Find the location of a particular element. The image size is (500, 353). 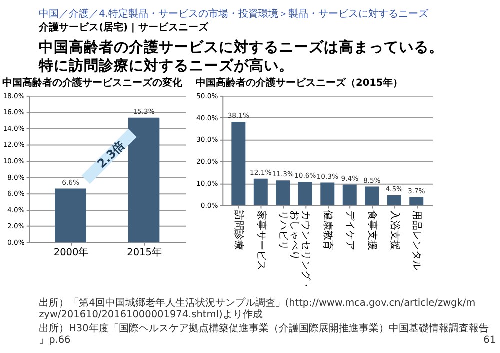

text: 中国／介護／4.特定製品・サービスの市場・投資環境＞製品・サービスに対するニーズ is located at coordinates (234, 14).